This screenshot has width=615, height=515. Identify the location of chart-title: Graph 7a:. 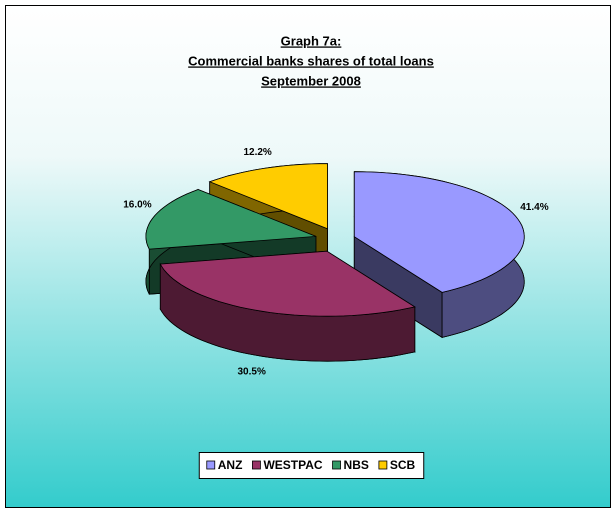
(311, 40).